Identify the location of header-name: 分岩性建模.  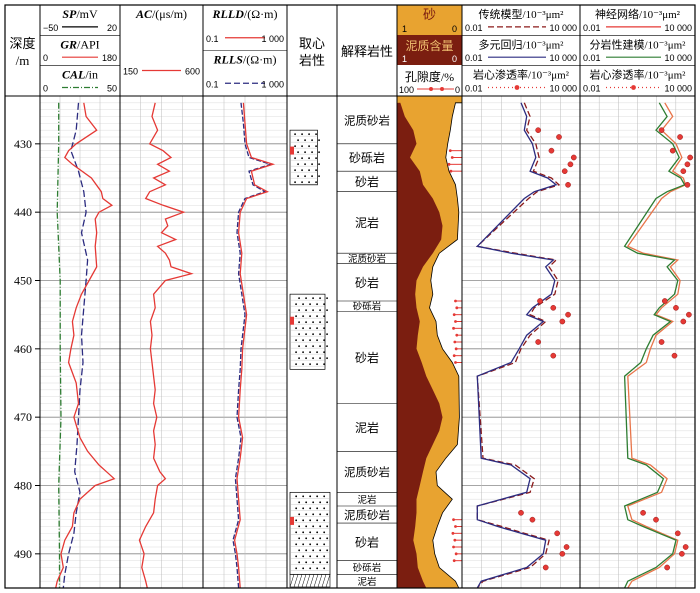
(617, 44).